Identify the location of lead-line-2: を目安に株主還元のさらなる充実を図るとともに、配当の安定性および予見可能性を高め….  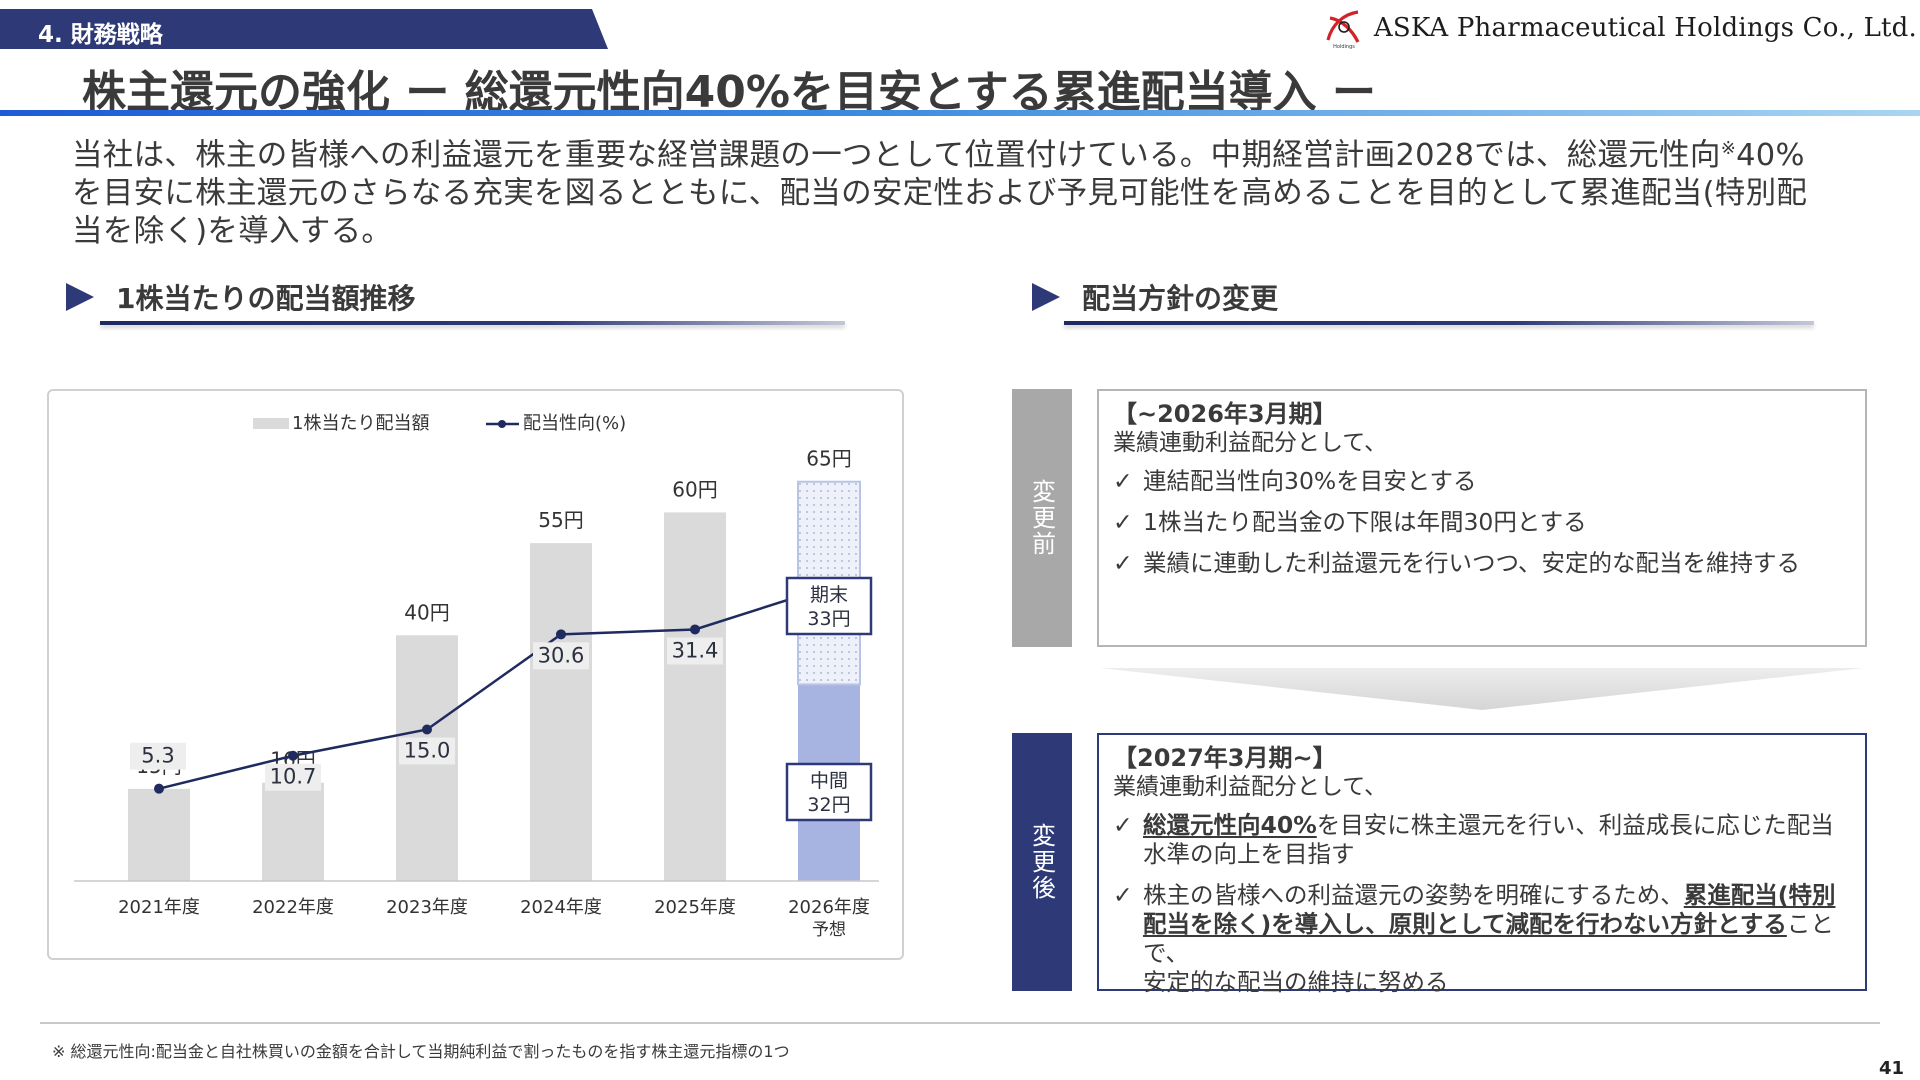
(940, 194).